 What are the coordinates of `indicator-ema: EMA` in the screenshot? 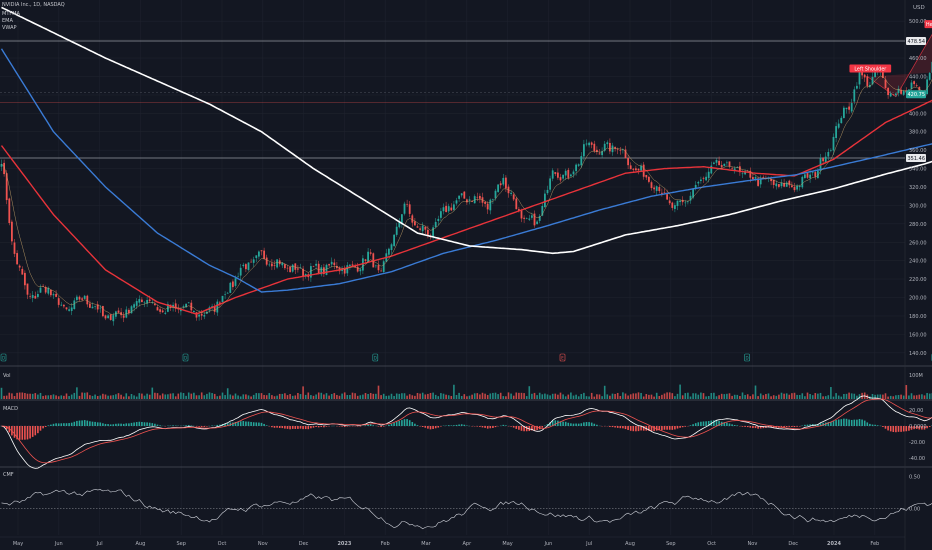 It's located at (7, 21).